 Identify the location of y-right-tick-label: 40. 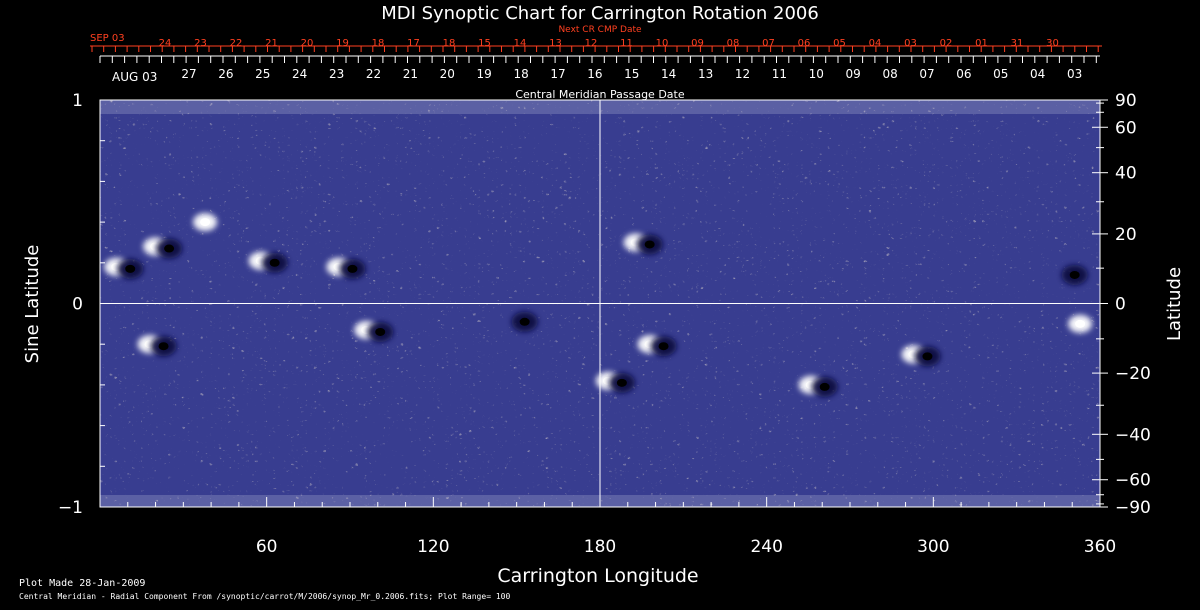
(1126, 174).